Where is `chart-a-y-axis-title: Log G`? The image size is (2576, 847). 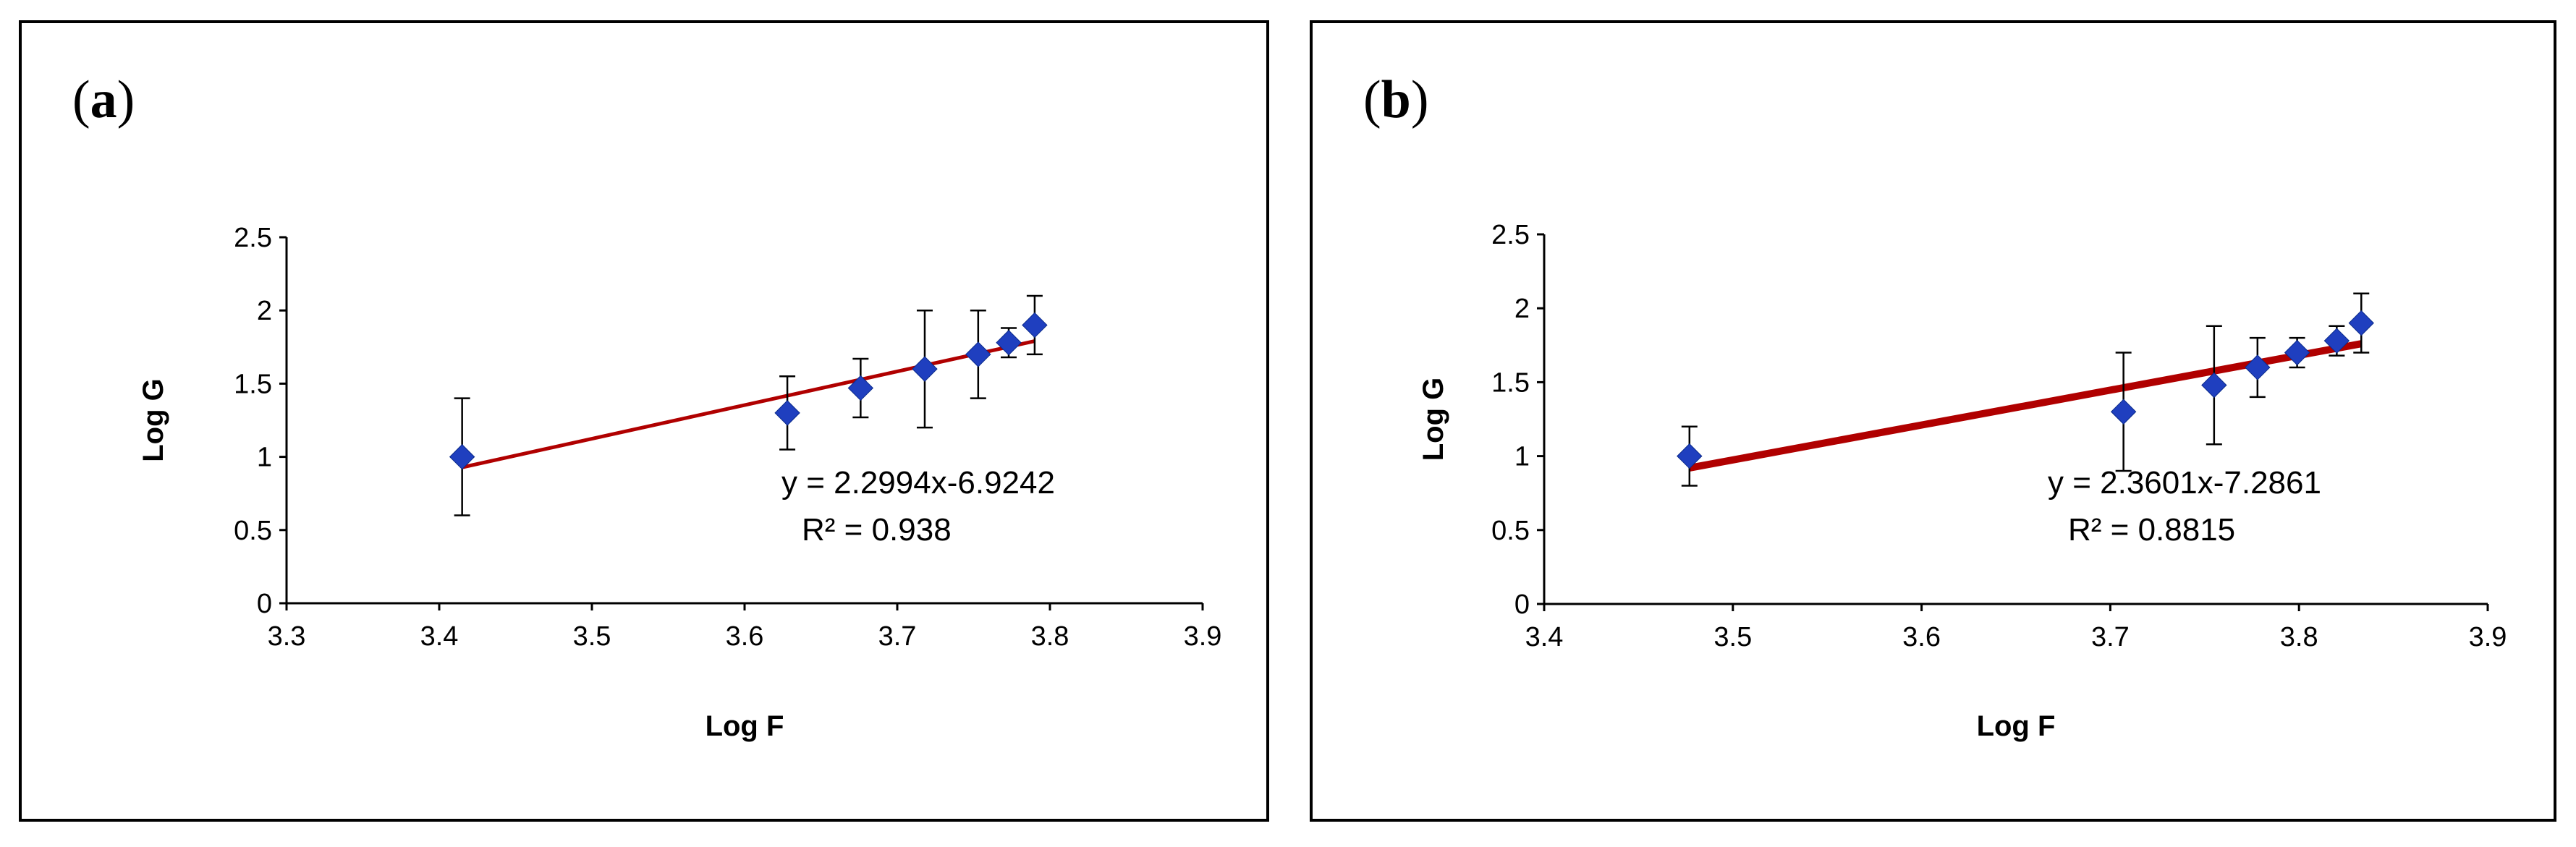 chart-a-y-axis-title: Log G is located at coordinates (153, 420).